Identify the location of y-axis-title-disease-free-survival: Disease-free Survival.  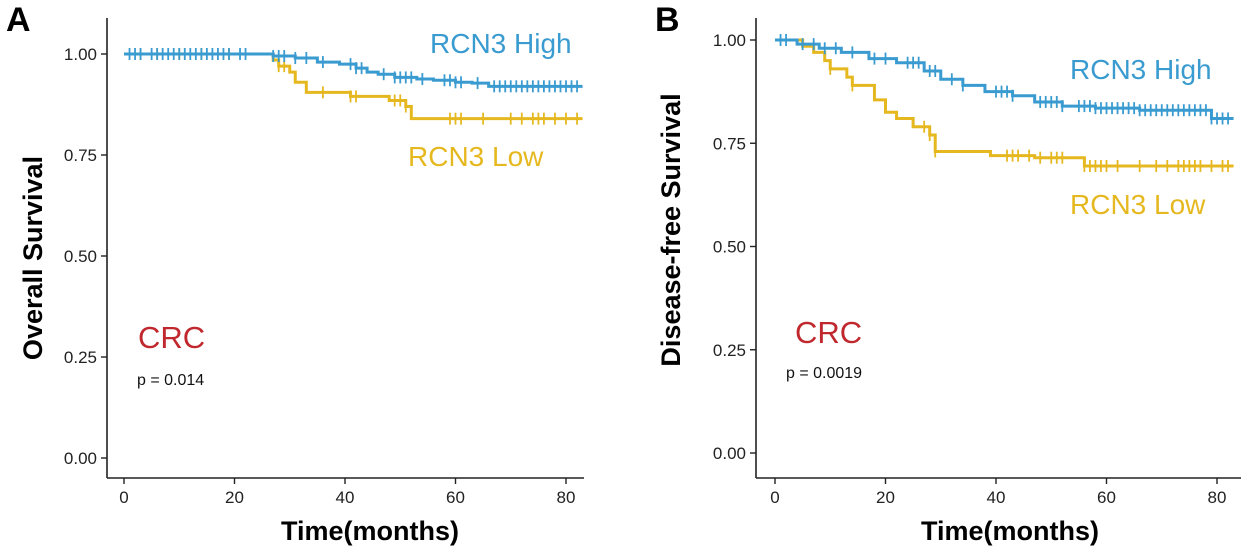
(671, 229).